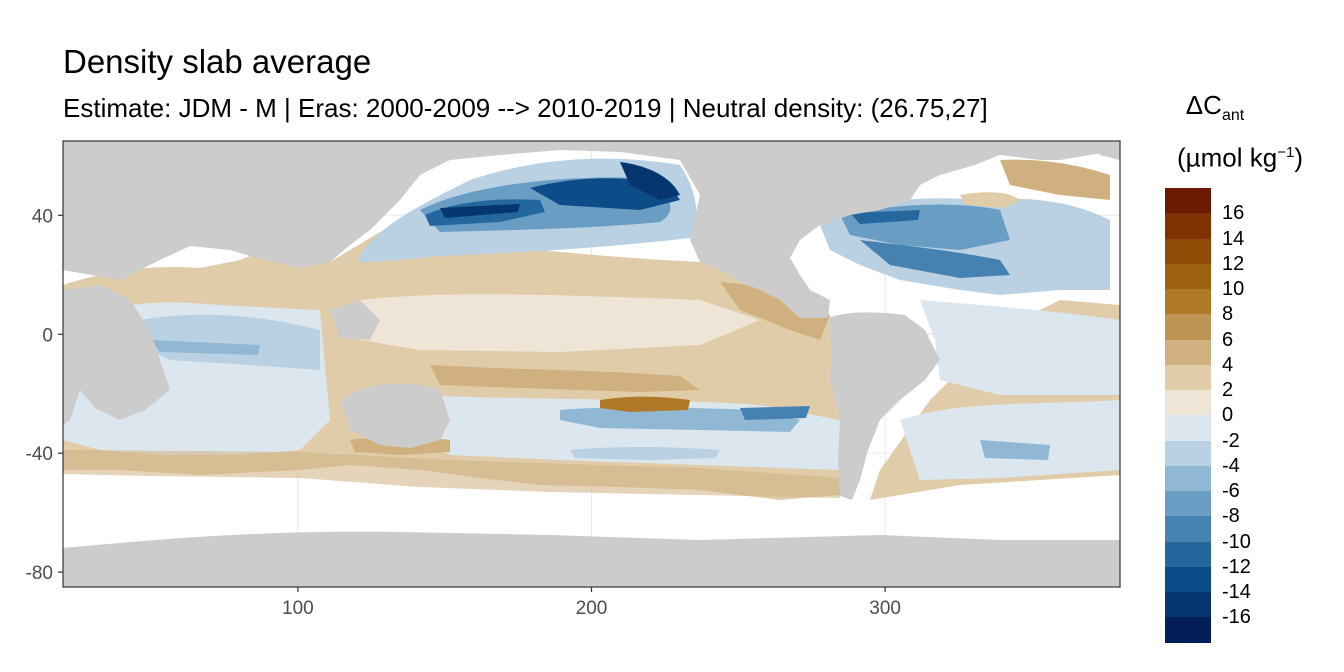  I want to click on colorbar-label: -8, so click(1231, 516).